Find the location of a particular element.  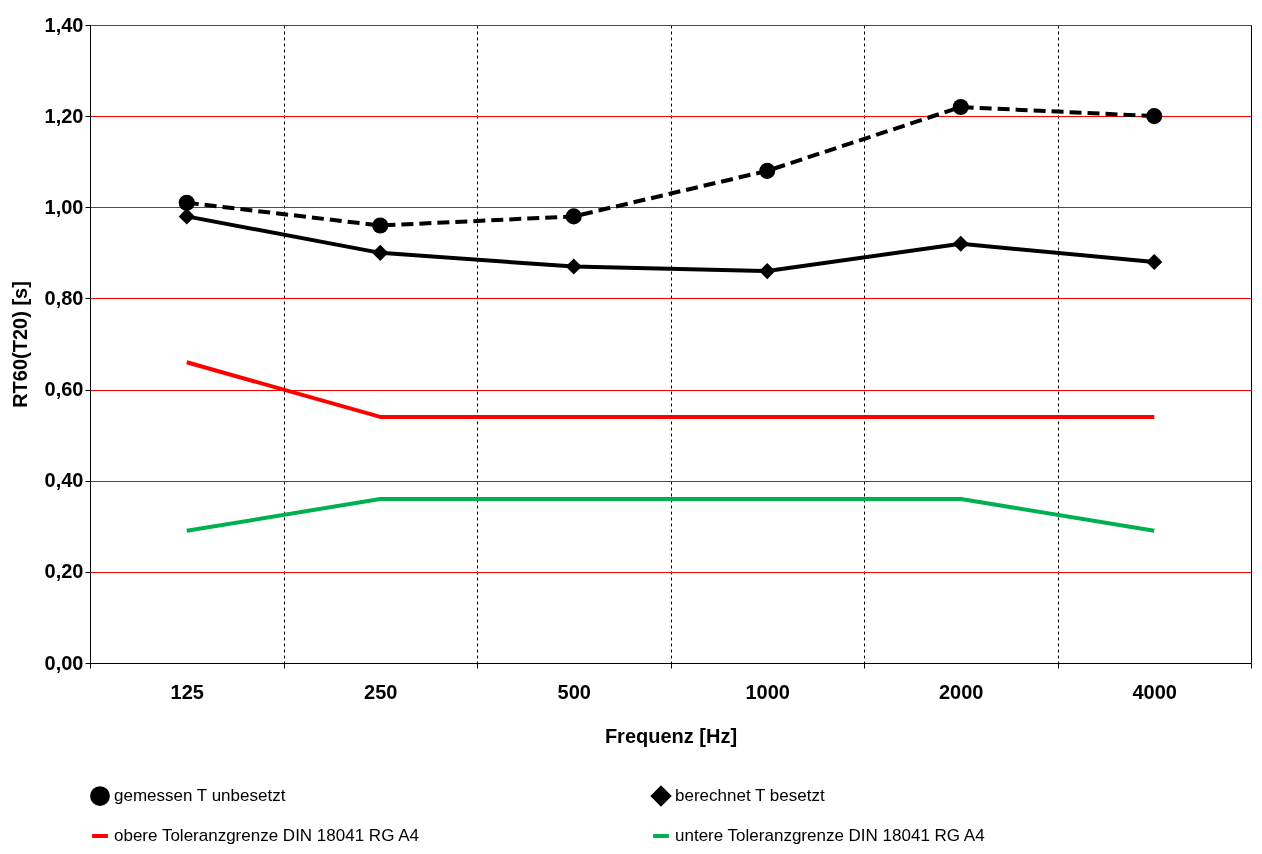

x-tick-label: 1000 is located at coordinates (767, 691).